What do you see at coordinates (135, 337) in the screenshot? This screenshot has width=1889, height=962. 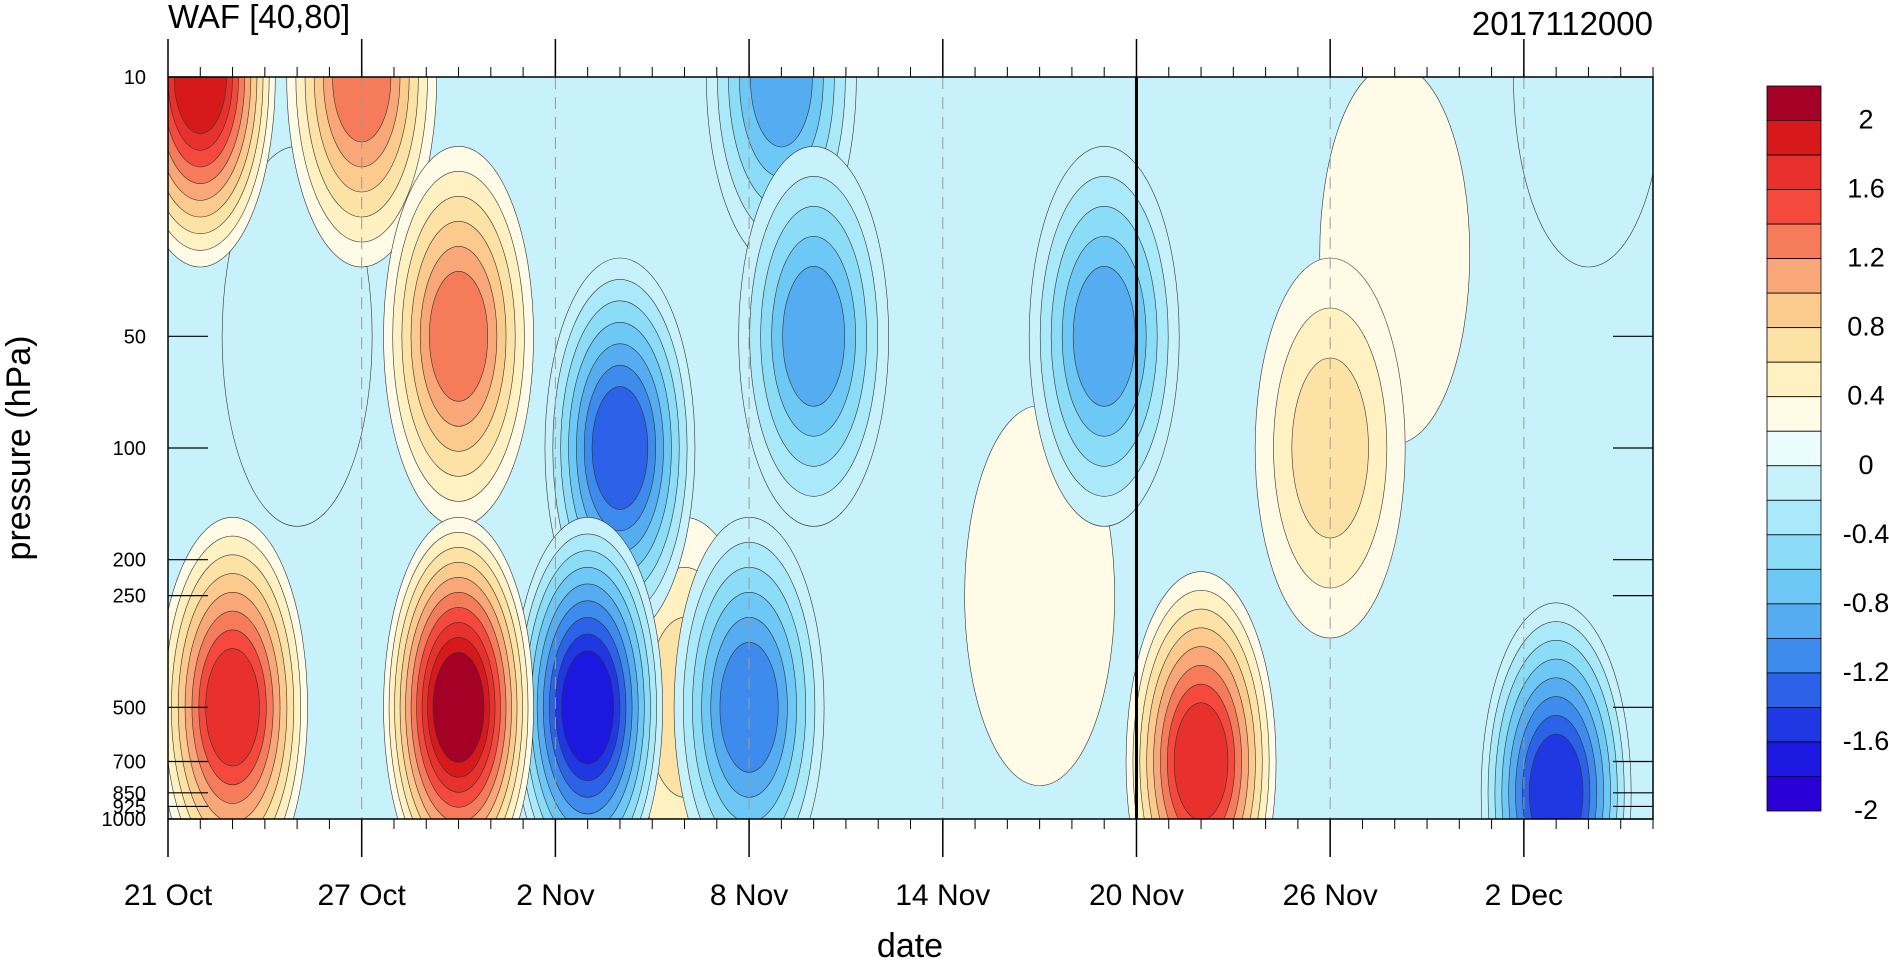 I see `y-tick-label: 50` at bounding box center [135, 337].